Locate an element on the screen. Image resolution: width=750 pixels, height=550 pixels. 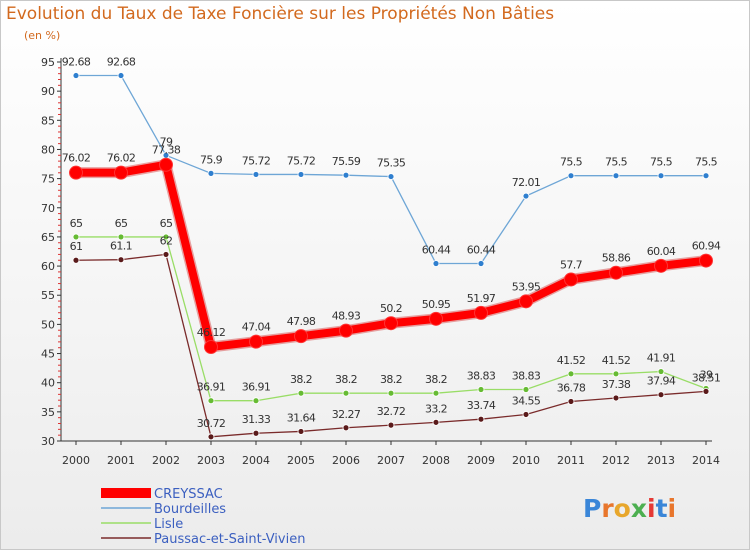
legend-label-paussac-et-saint-vivien: Paussac-et-Saint-Vivien is located at coordinates (229, 539).